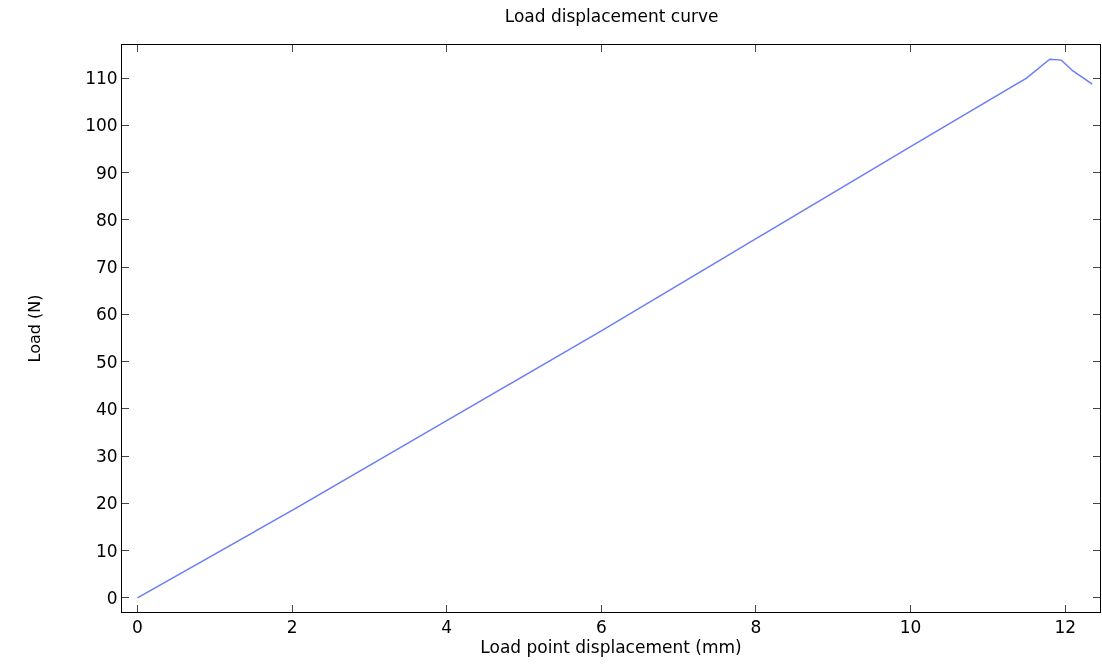  What do you see at coordinates (292, 627) in the screenshot?
I see `x-tick-label: 2` at bounding box center [292, 627].